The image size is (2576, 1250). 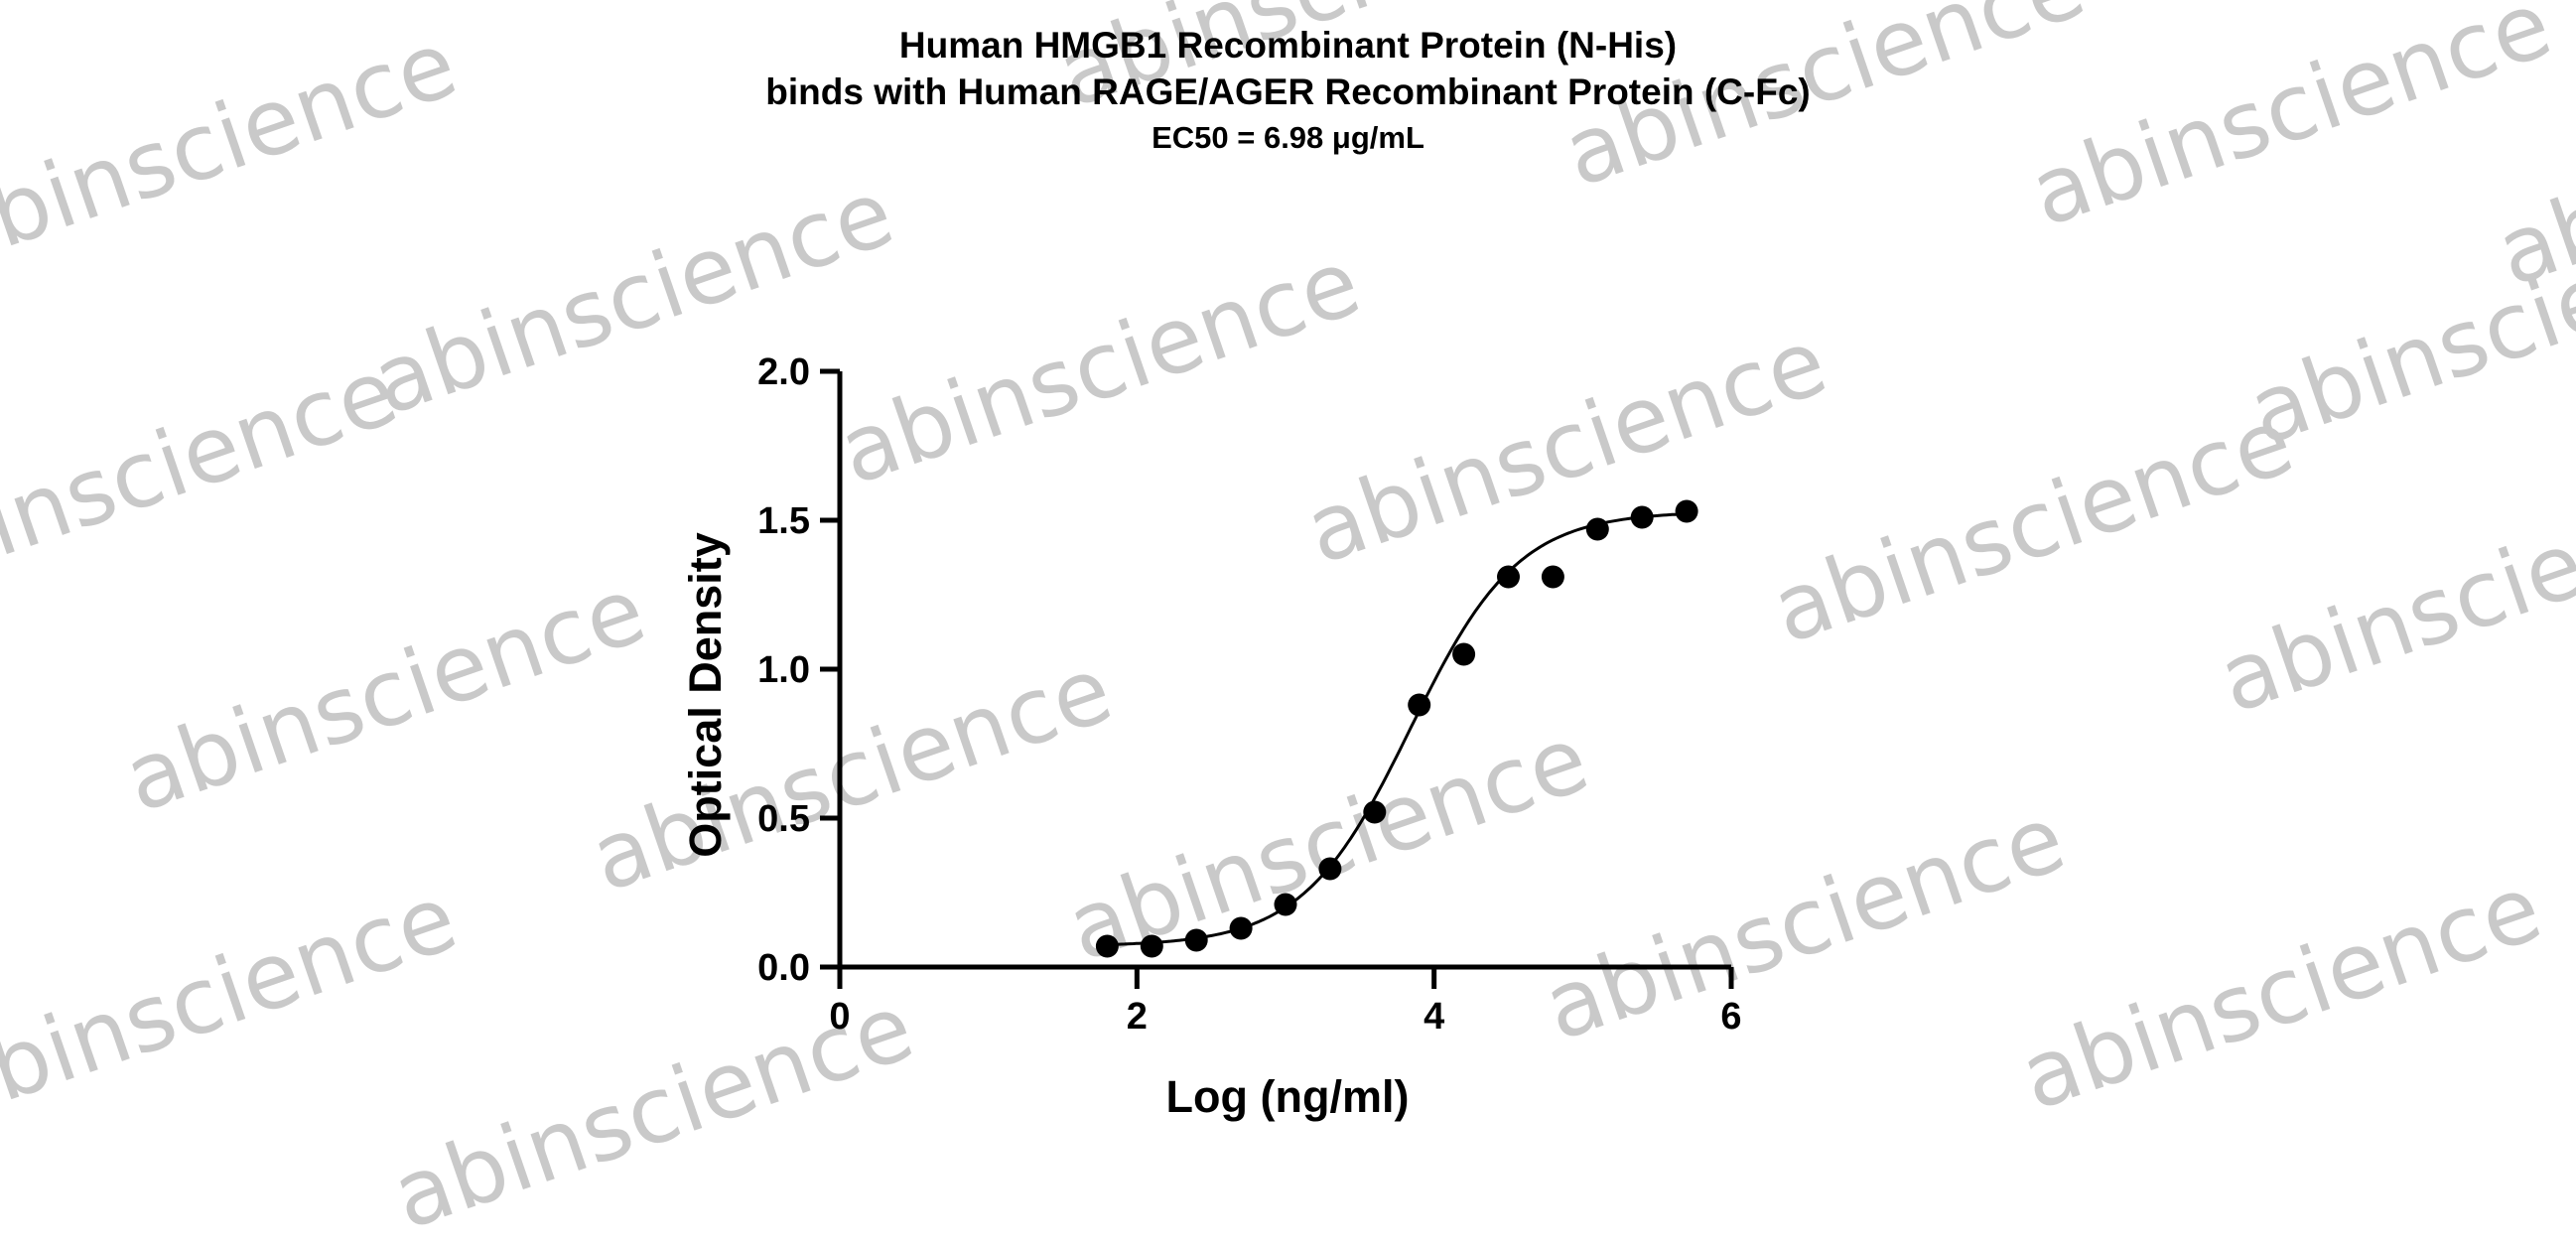 I want to click on data-points, so click(x=1396, y=729).